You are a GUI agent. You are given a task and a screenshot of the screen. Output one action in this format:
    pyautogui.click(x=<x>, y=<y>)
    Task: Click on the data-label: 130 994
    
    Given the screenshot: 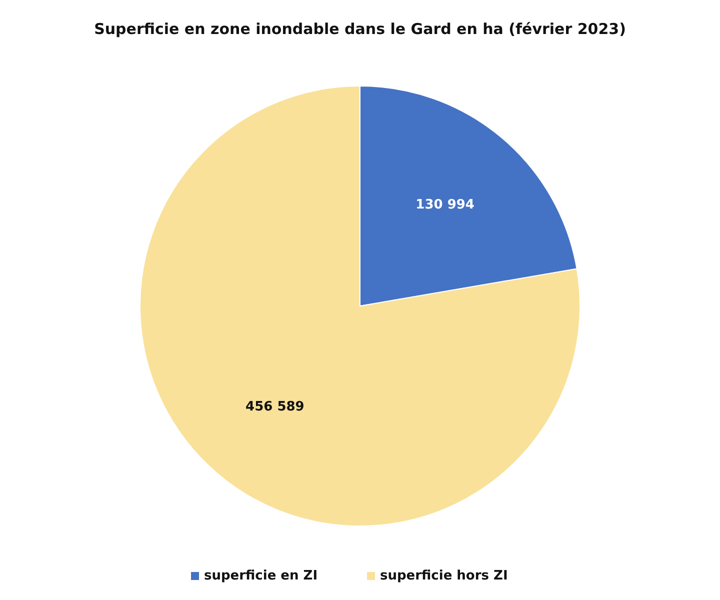 What is the action you would take?
    pyautogui.click(x=445, y=205)
    